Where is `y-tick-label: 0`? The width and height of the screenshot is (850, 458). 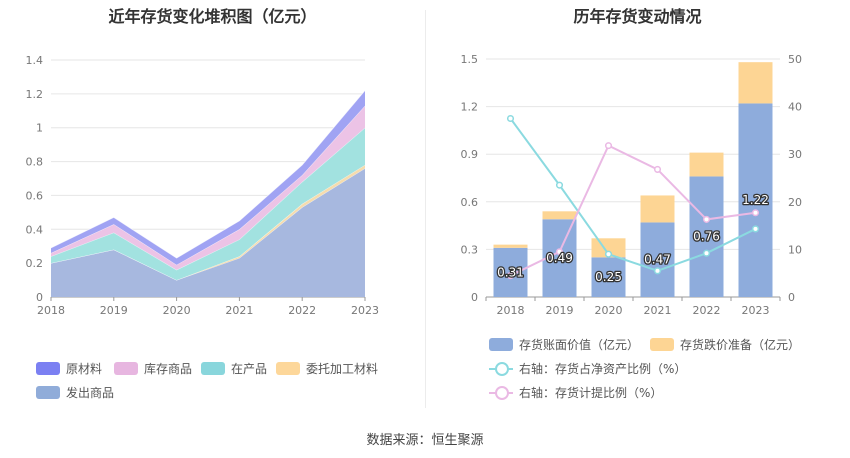 y-tick-label: 0 is located at coordinates (39, 297).